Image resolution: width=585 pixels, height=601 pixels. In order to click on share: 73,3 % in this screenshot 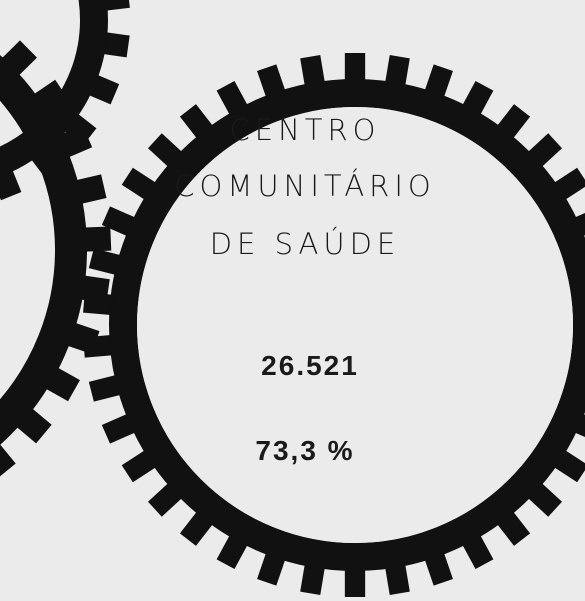, I will do `click(304, 450)`.